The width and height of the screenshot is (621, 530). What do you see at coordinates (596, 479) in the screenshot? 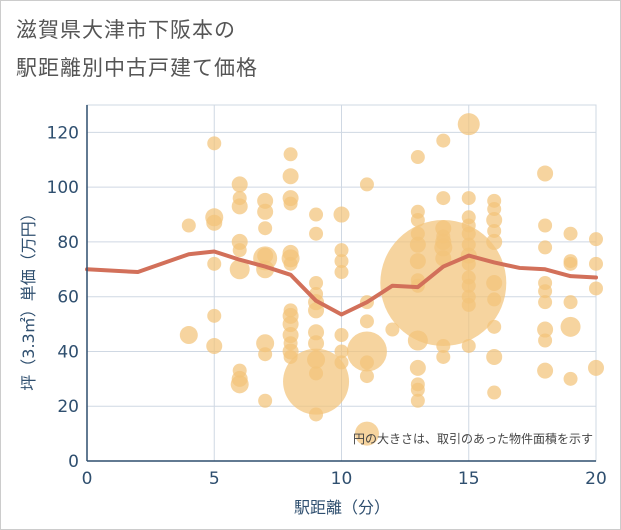
I see `x-tick-label: 20` at bounding box center [596, 479].